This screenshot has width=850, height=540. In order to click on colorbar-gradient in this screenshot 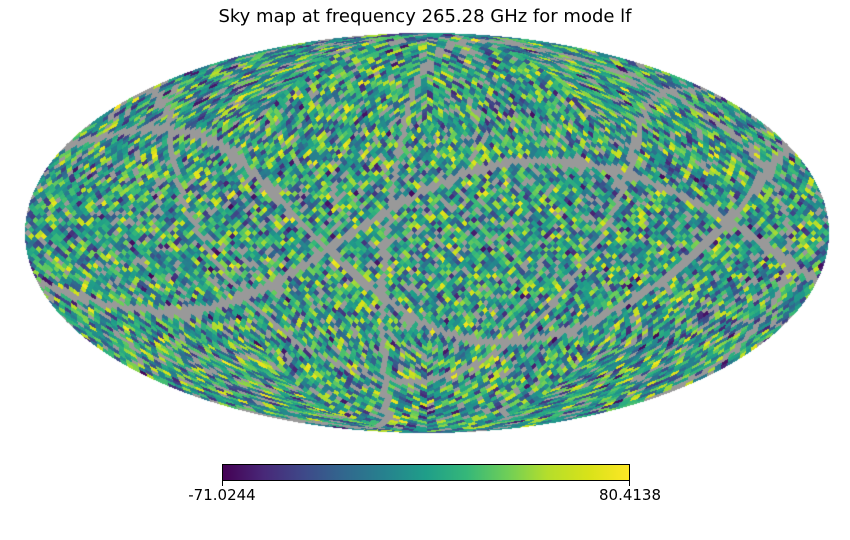, I will do `click(426, 472)`.